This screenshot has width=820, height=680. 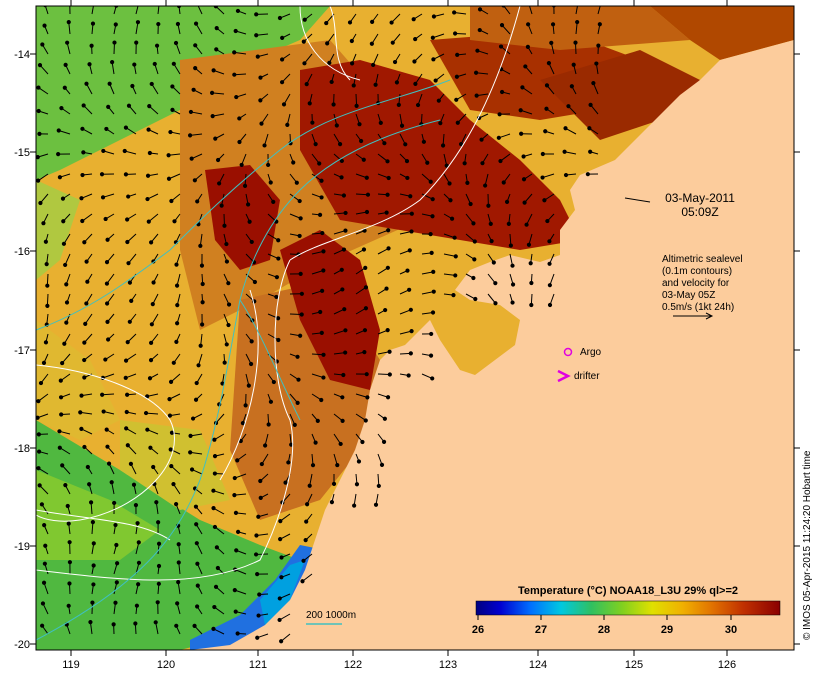 What do you see at coordinates (604, 617) in the screenshot?
I see `colorbar-ticks` at bounding box center [604, 617].